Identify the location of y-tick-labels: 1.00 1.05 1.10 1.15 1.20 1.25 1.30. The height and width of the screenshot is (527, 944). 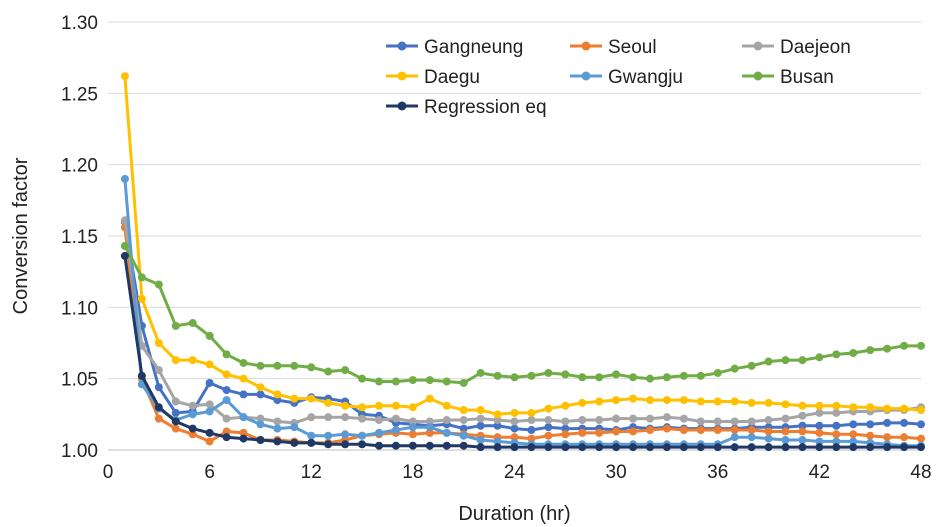
(79, 237).